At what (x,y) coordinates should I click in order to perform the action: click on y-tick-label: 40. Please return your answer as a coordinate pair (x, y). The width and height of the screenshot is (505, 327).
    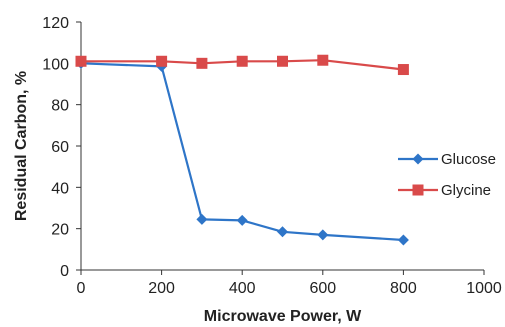
    Looking at the image, I should click on (60, 188).